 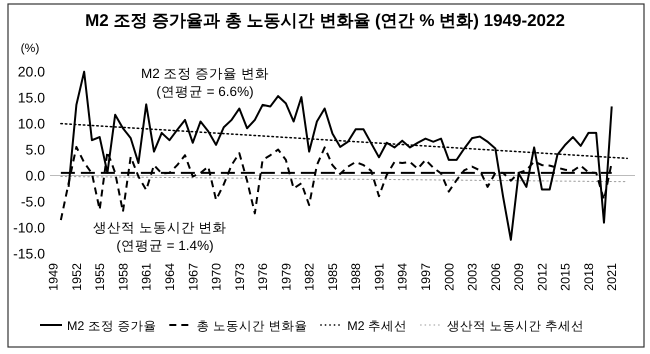 What do you see at coordinates (36, 150) in the screenshot?
I see `y-tick-label: 5.0` at bounding box center [36, 150].